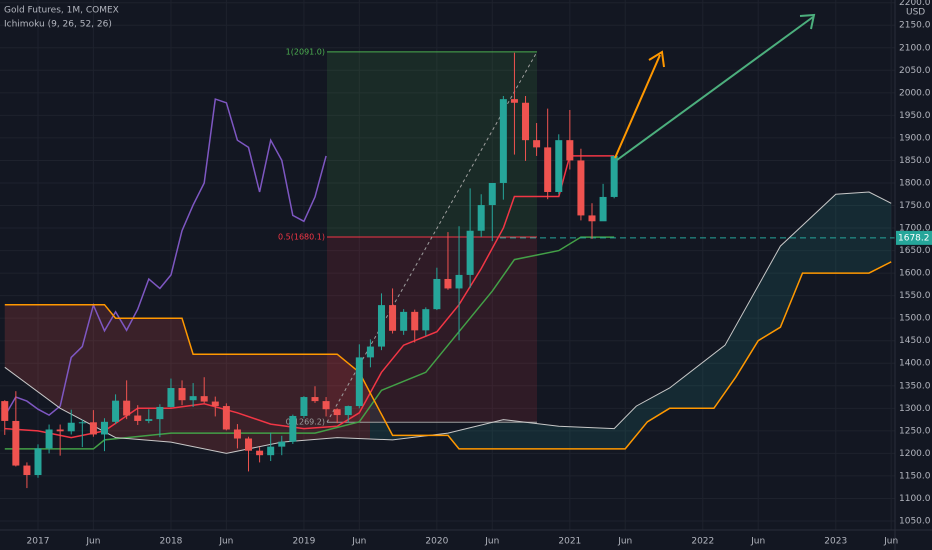 This screenshot has height=550, width=932. I want to click on y-tick-label: 1750.0, so click(915, 206).